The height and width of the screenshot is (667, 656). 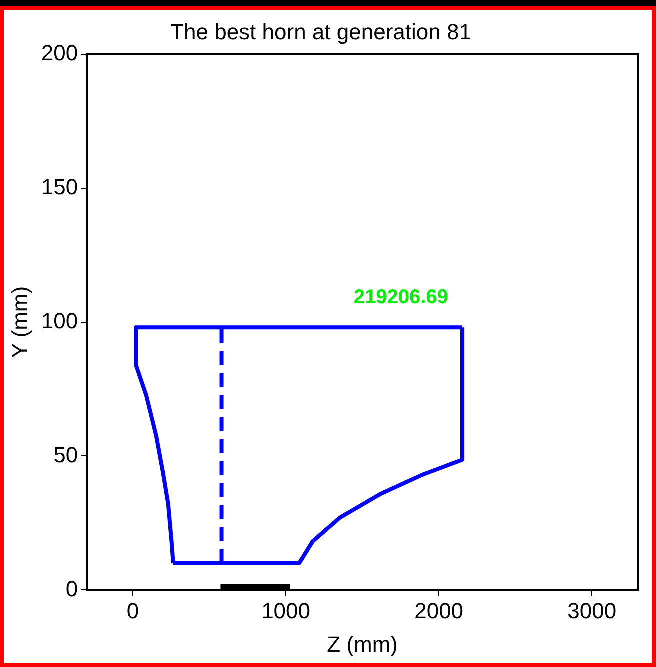 I want to click on y-tick-label: 200, so click(x=59, y=53).